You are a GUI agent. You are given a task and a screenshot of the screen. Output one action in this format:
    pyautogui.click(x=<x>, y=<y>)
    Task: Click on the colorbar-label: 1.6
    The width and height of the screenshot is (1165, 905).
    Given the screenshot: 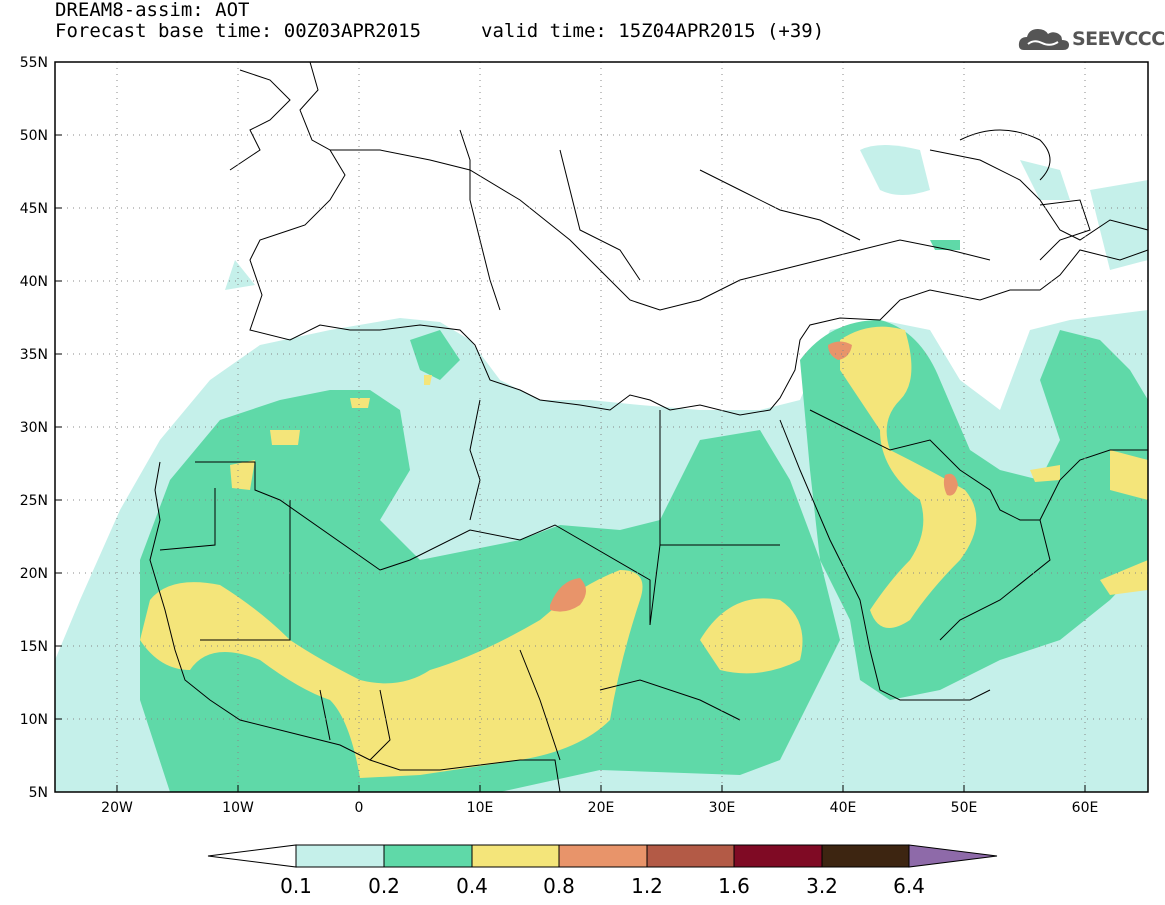 What is the action you would take?
    pyautogui.click(x=734, y=886)
    